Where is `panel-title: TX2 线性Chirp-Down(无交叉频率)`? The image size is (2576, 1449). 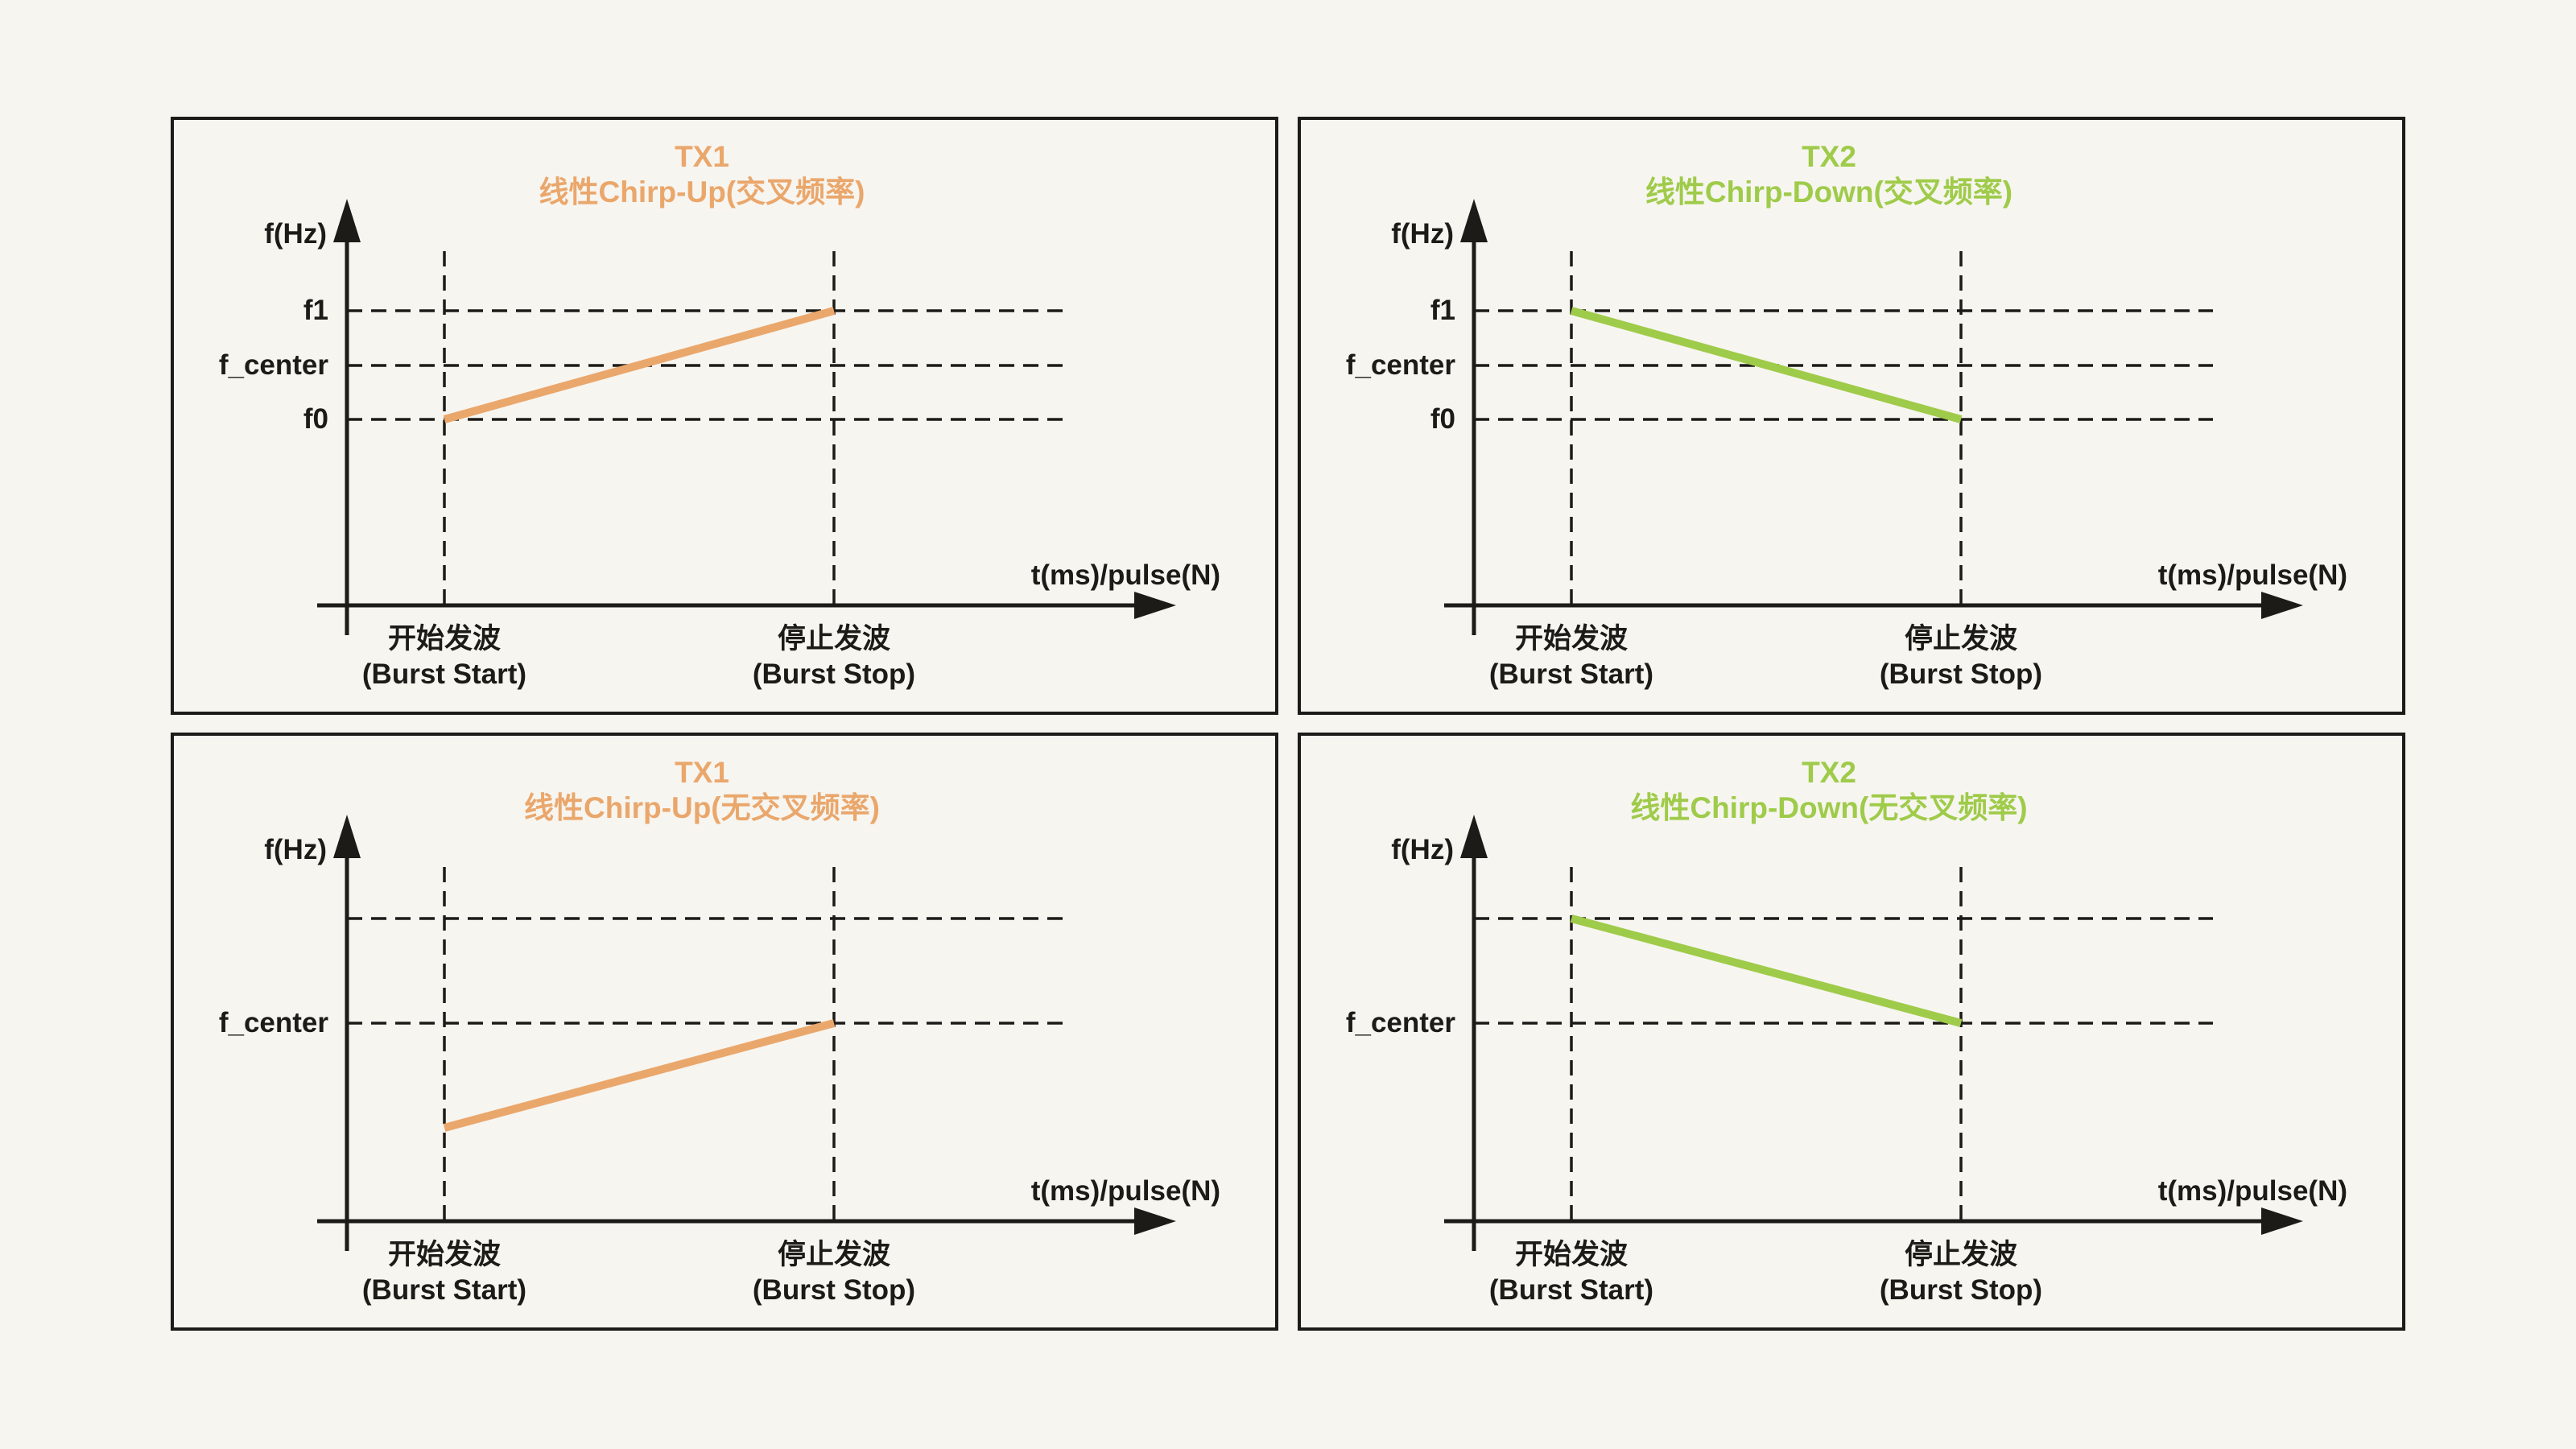
panel-title: TX2 线性Chirp-Down(无交叉频率) is located at coordinates (1828, 790).